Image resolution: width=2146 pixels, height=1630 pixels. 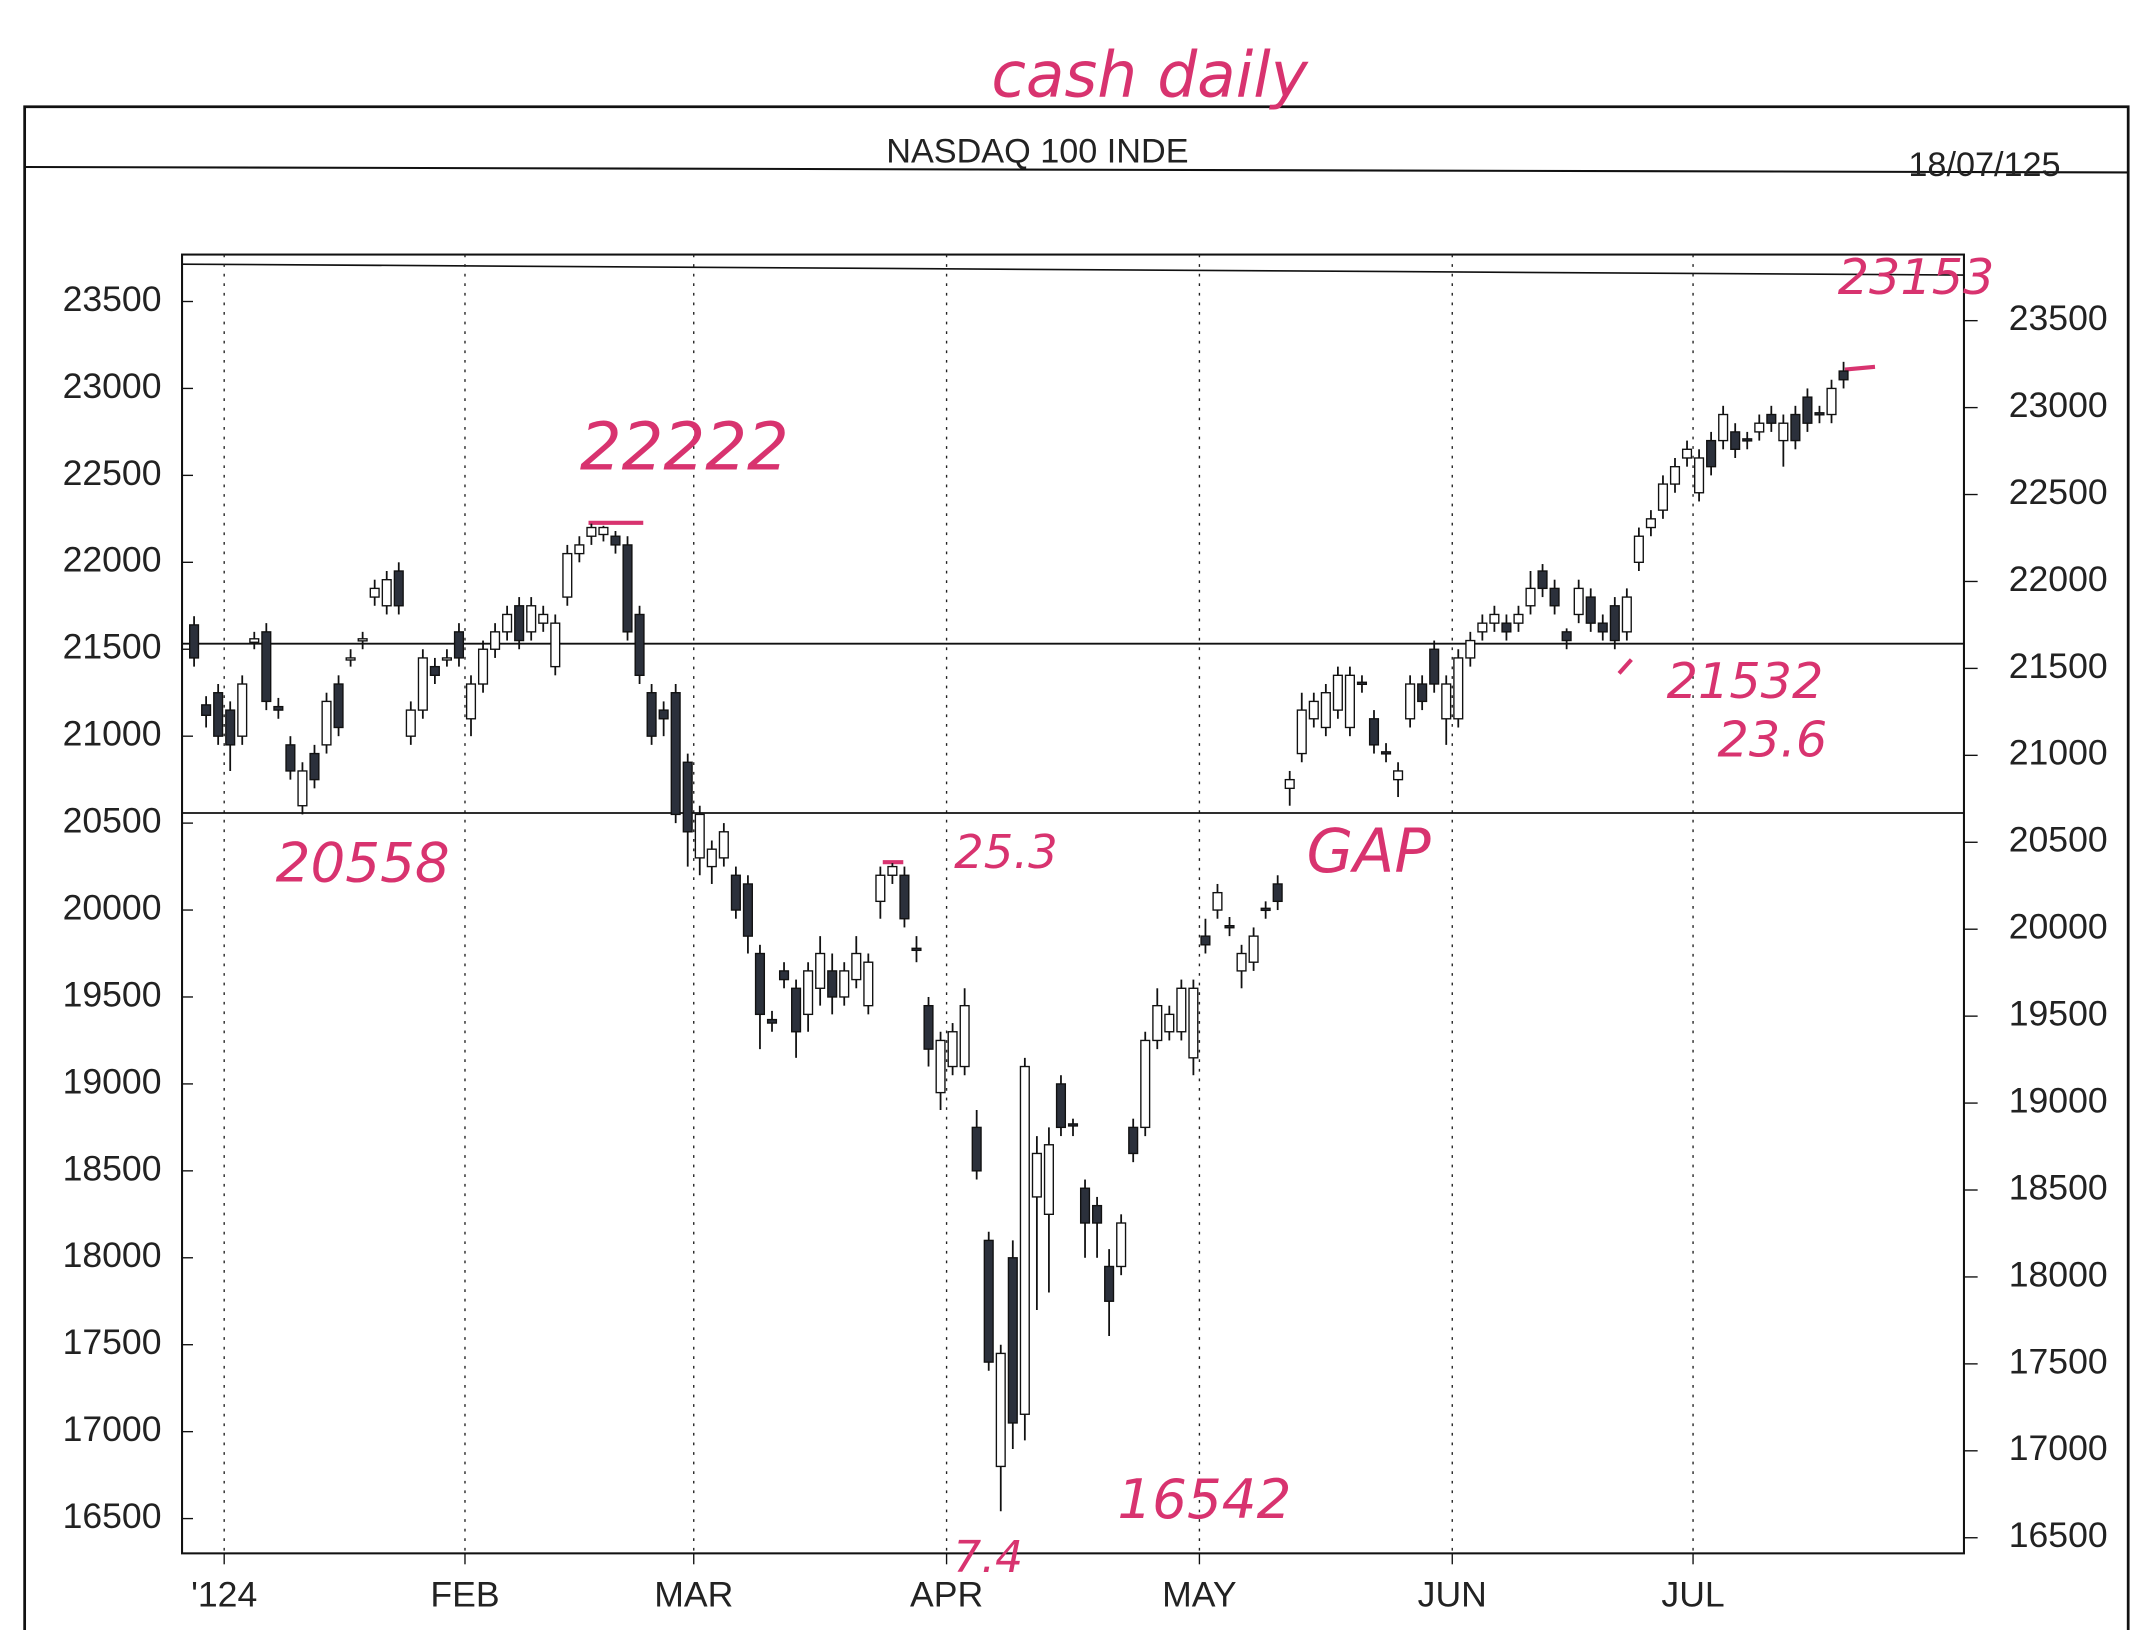 I want to click on chart-title: NASDAQ 100 INDE, so click(x=1037, y=151).